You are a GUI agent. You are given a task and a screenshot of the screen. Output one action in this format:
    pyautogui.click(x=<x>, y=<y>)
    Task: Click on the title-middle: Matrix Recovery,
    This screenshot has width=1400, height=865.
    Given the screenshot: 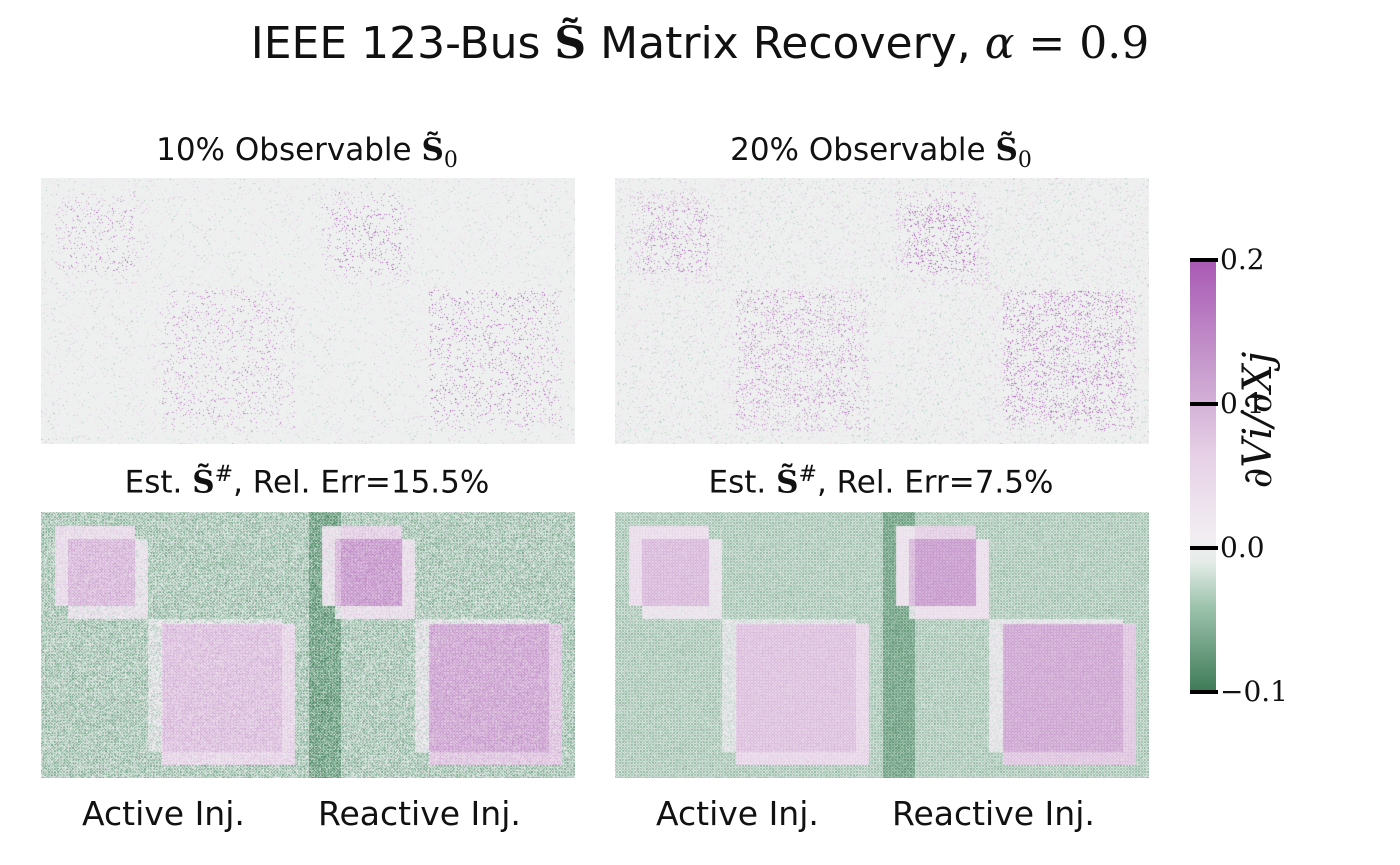 What is the action you would take?
    pyautogui.click(x=785, y=43)
    